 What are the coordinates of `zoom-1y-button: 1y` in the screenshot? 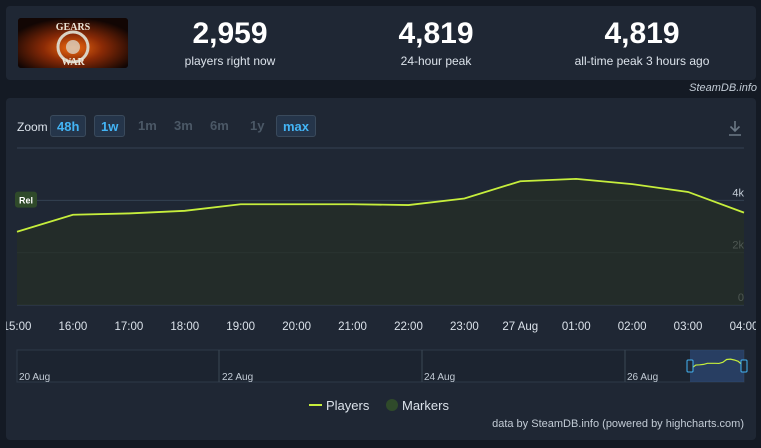 It's located at (257, 125).